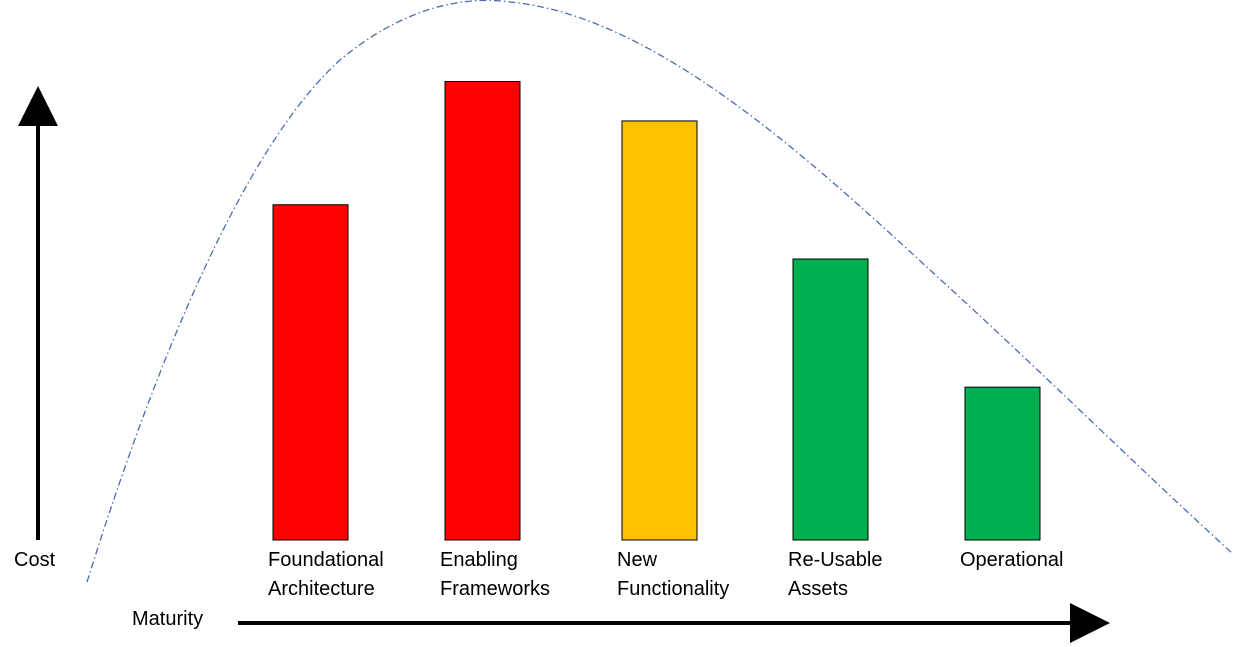 The width and height of the screenshot is (1233, 647). What do you see at coordinates (1011, 560) in the screenshot?
I see `category-label: Operational` at bounding box center [1011, 560].